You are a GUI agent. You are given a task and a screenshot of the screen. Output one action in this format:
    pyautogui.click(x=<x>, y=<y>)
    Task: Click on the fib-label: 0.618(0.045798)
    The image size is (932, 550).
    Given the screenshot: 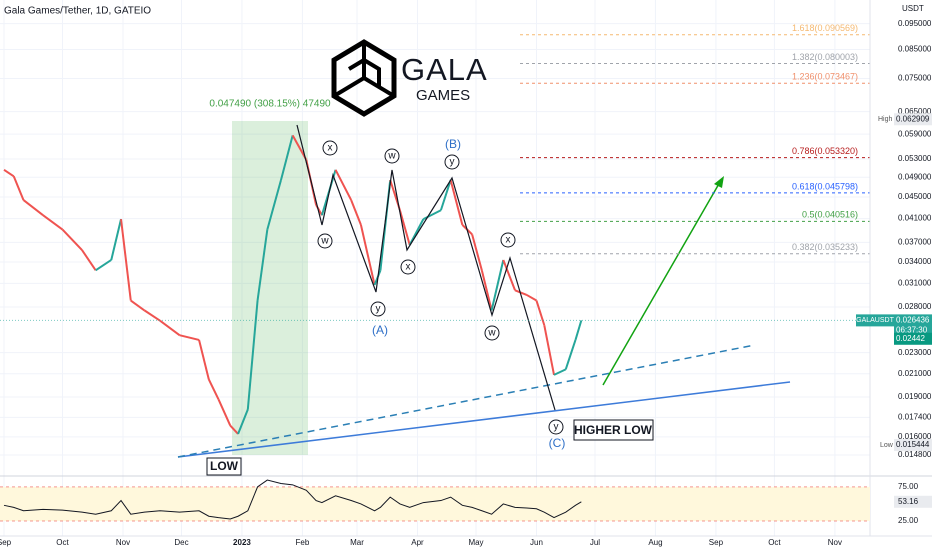 What is the action you would take?
    pyautogui.click(x=825, y=186)
    